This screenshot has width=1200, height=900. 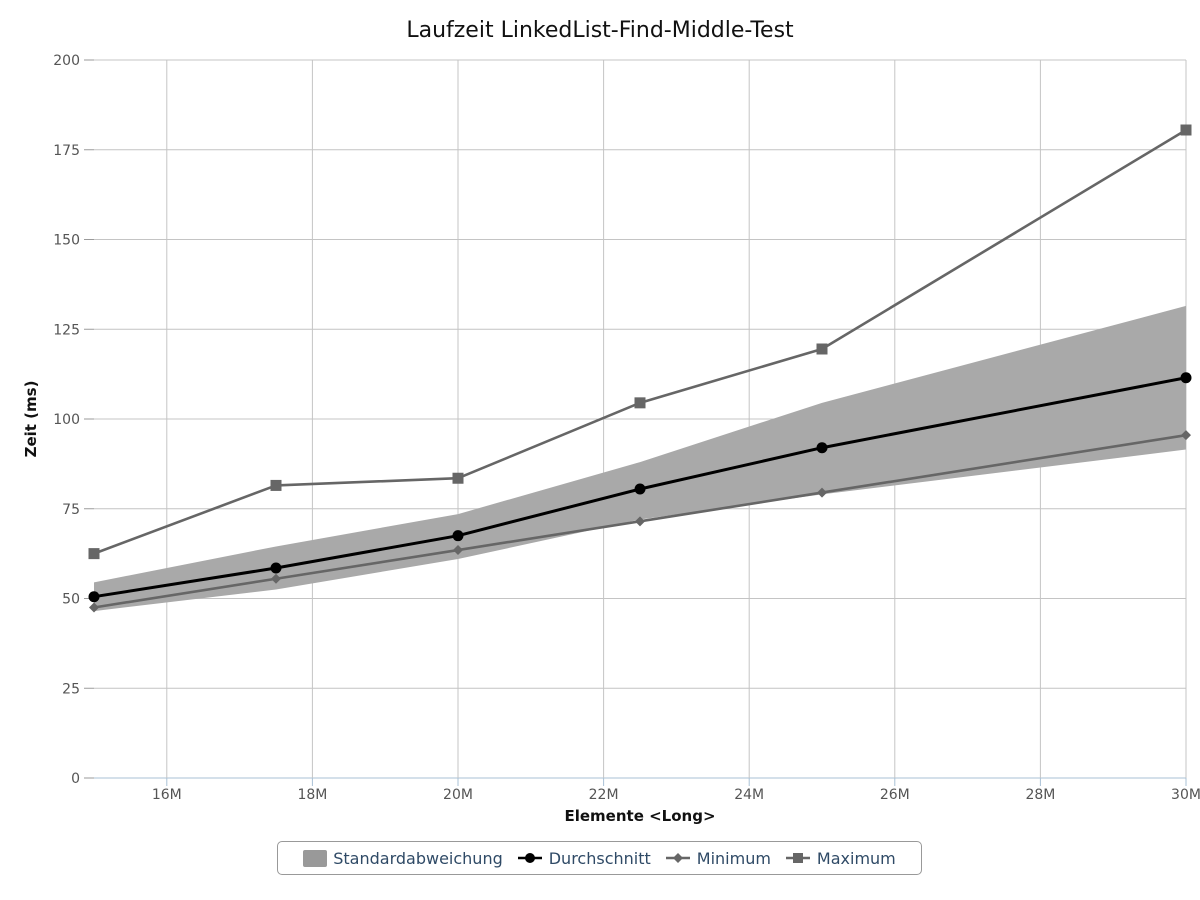 What do you see at coordinates (167, 795) in the screenshot?
I see `x-tick-label: 16M` at bounding box center [167, 795].